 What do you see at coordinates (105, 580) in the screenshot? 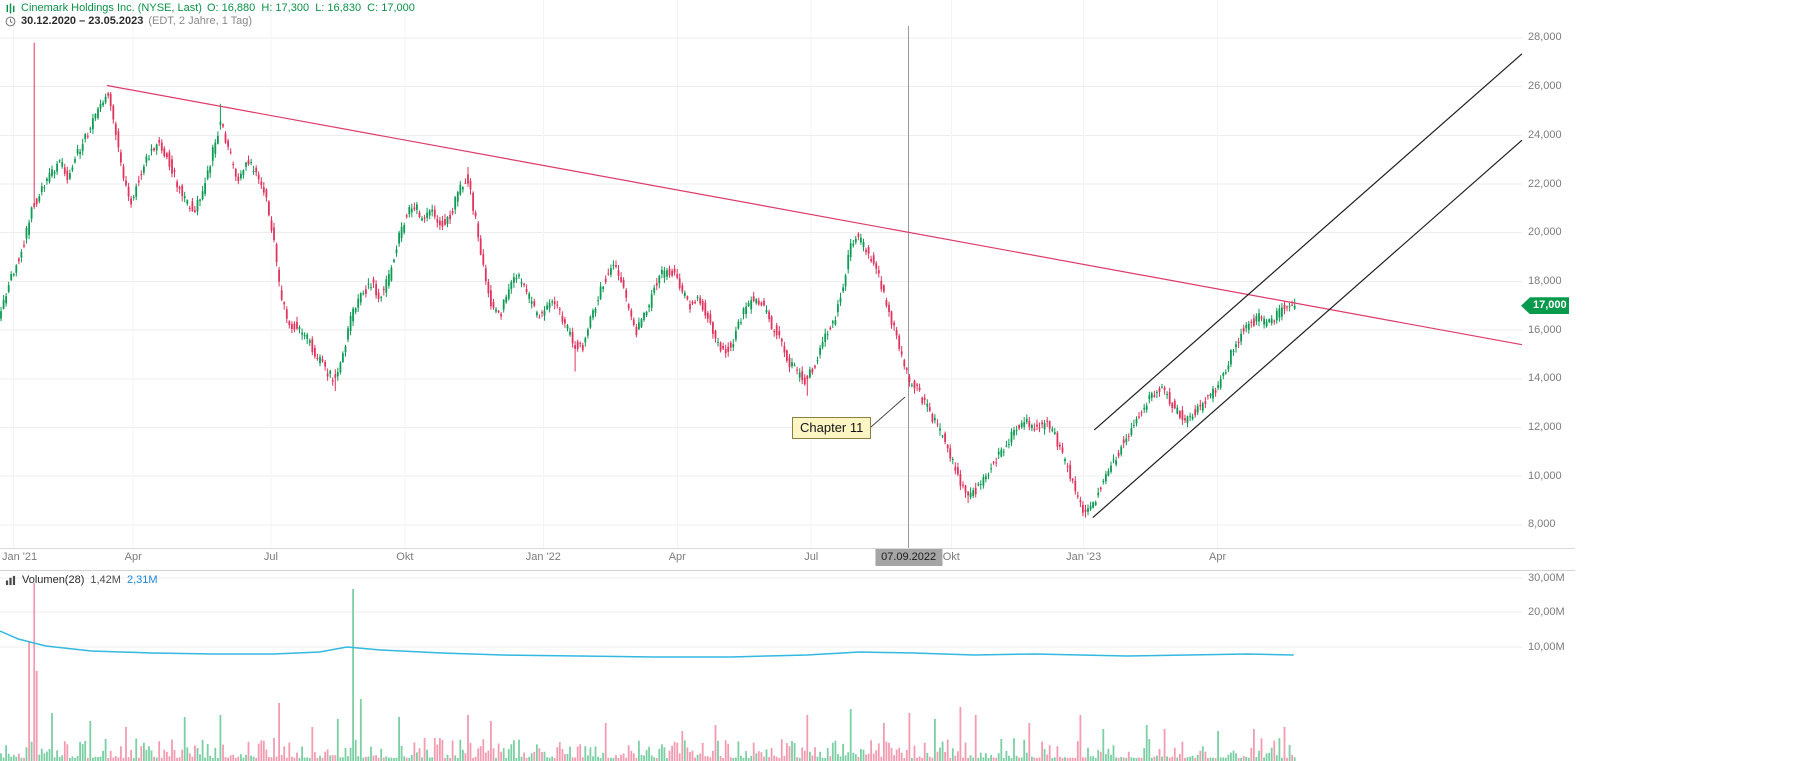
I see `volume-ma-value: 1,42M` at bounding box center [105, 580].